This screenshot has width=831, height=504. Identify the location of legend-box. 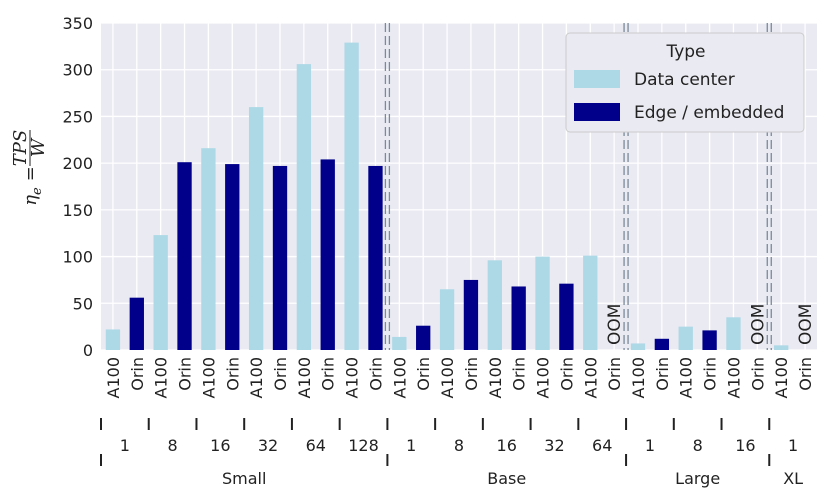
(685, 82).